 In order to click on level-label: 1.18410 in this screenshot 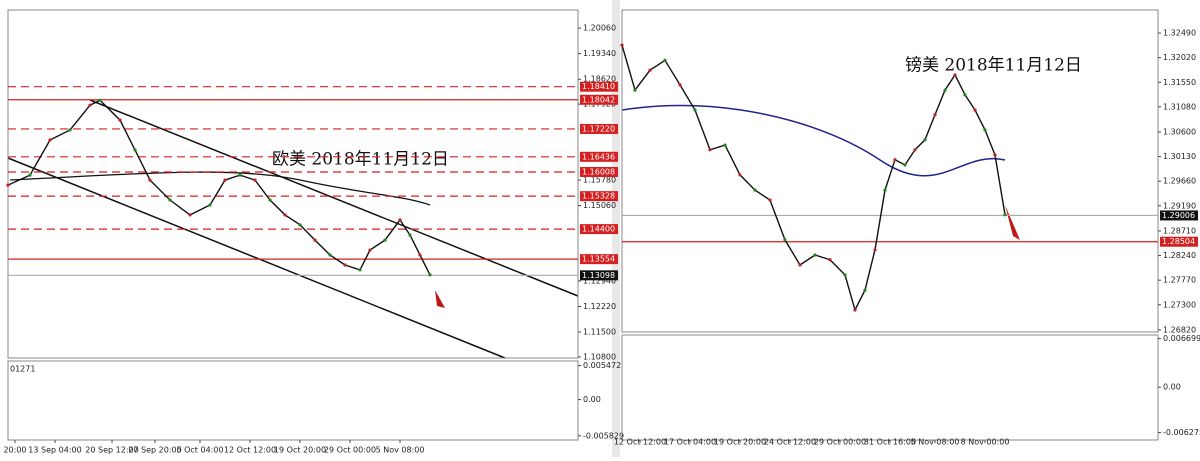, I will do `click(598, 86)`.